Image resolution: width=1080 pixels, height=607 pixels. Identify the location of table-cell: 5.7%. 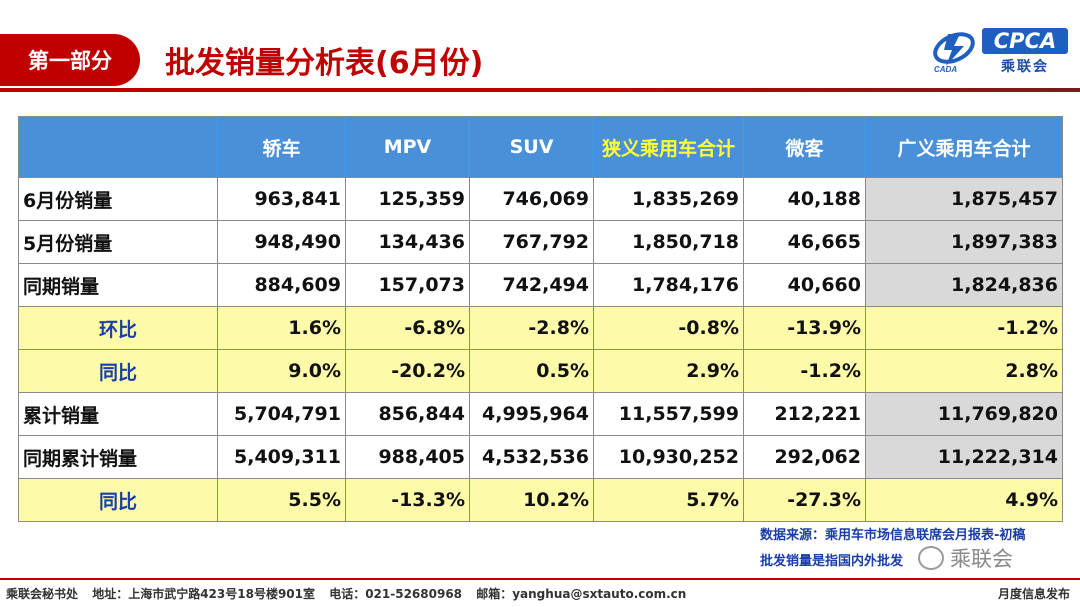
(668, 500).